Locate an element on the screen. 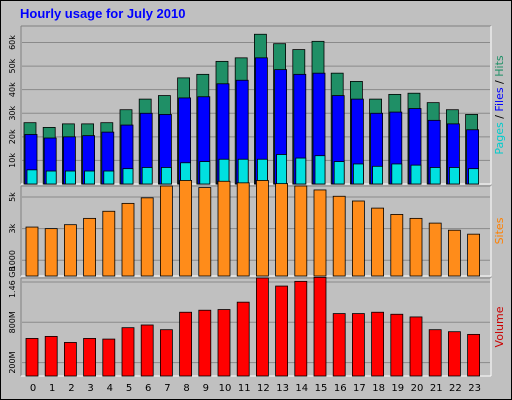 The image size is (512, 400). x-tick-label-12: 12 is located at coordinates (263, 388).